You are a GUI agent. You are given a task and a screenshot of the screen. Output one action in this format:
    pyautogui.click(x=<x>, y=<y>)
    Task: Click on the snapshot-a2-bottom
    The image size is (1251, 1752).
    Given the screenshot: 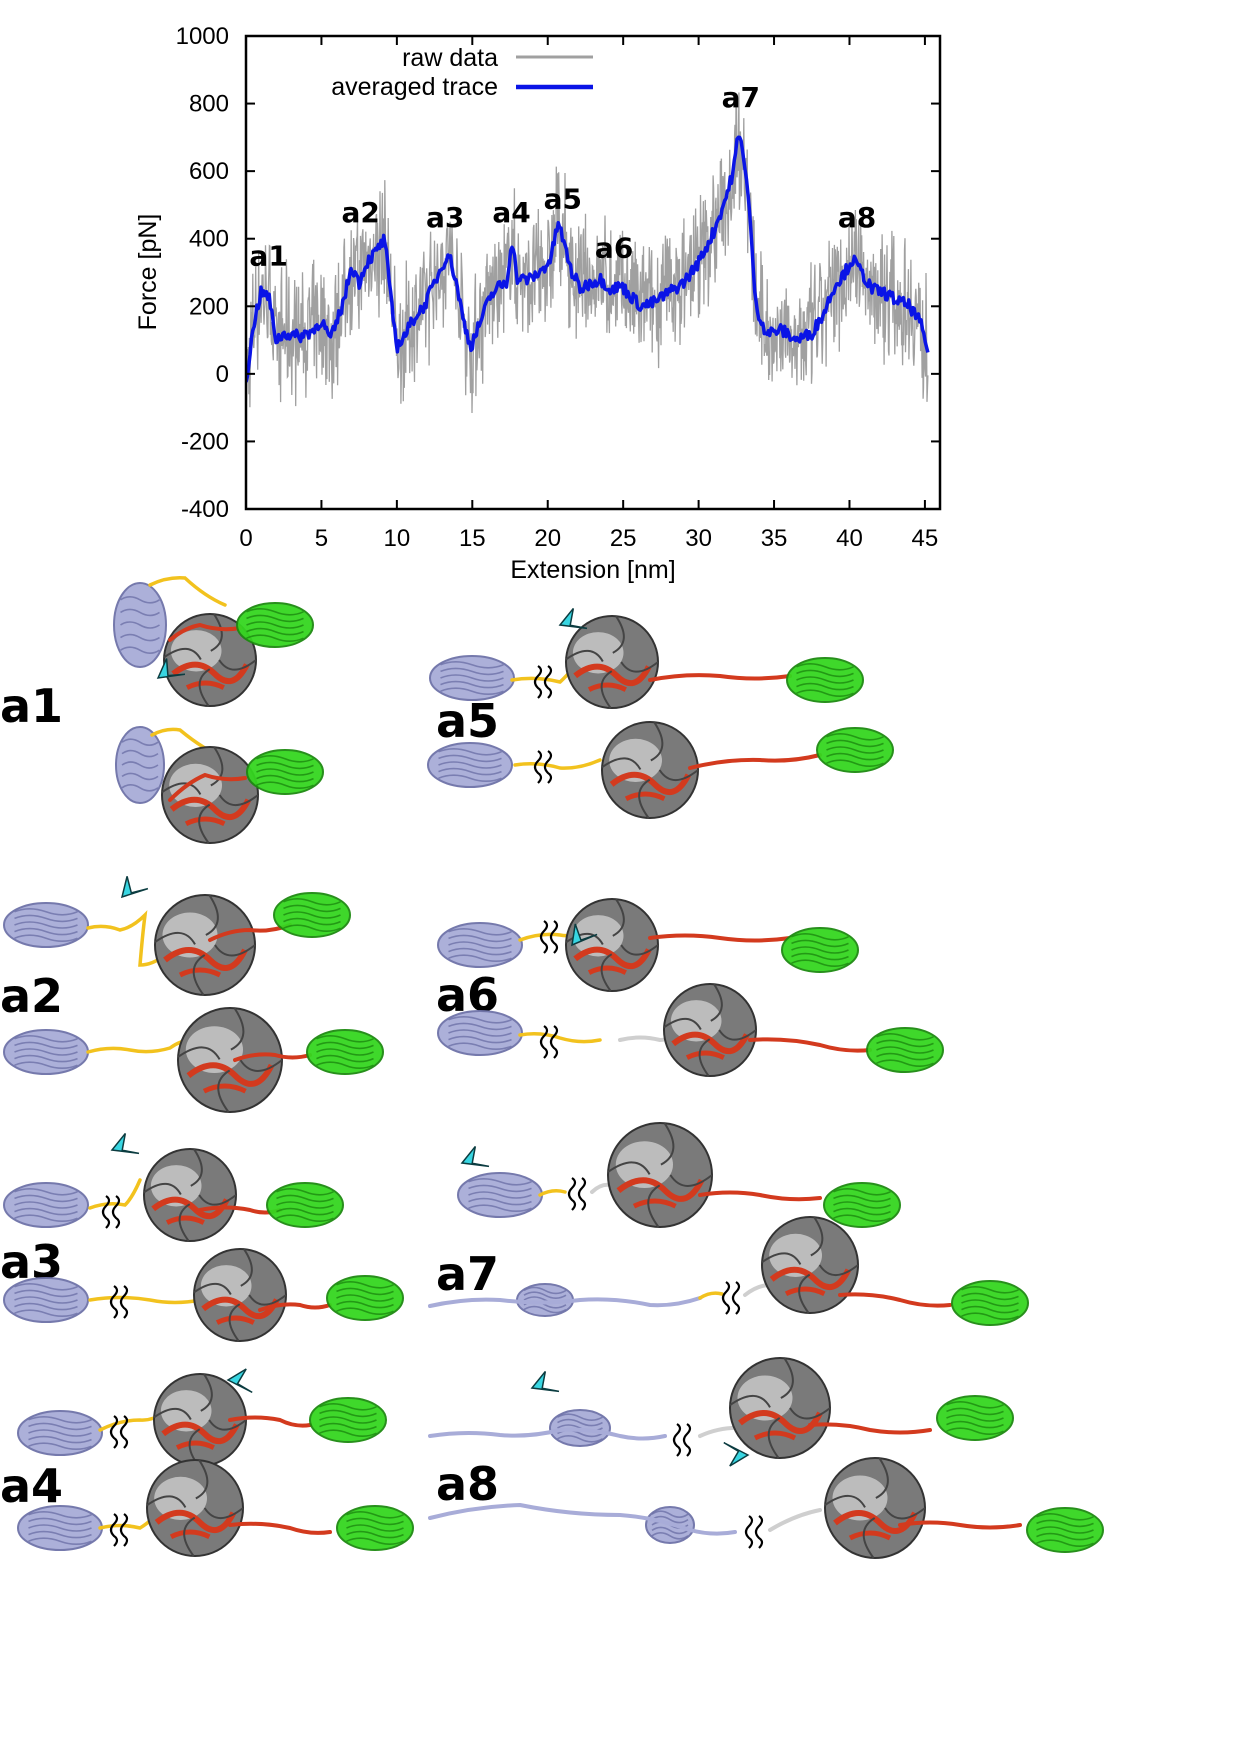 What is the action you would take?
    pyautogui.click(x=193, y=1060)
    